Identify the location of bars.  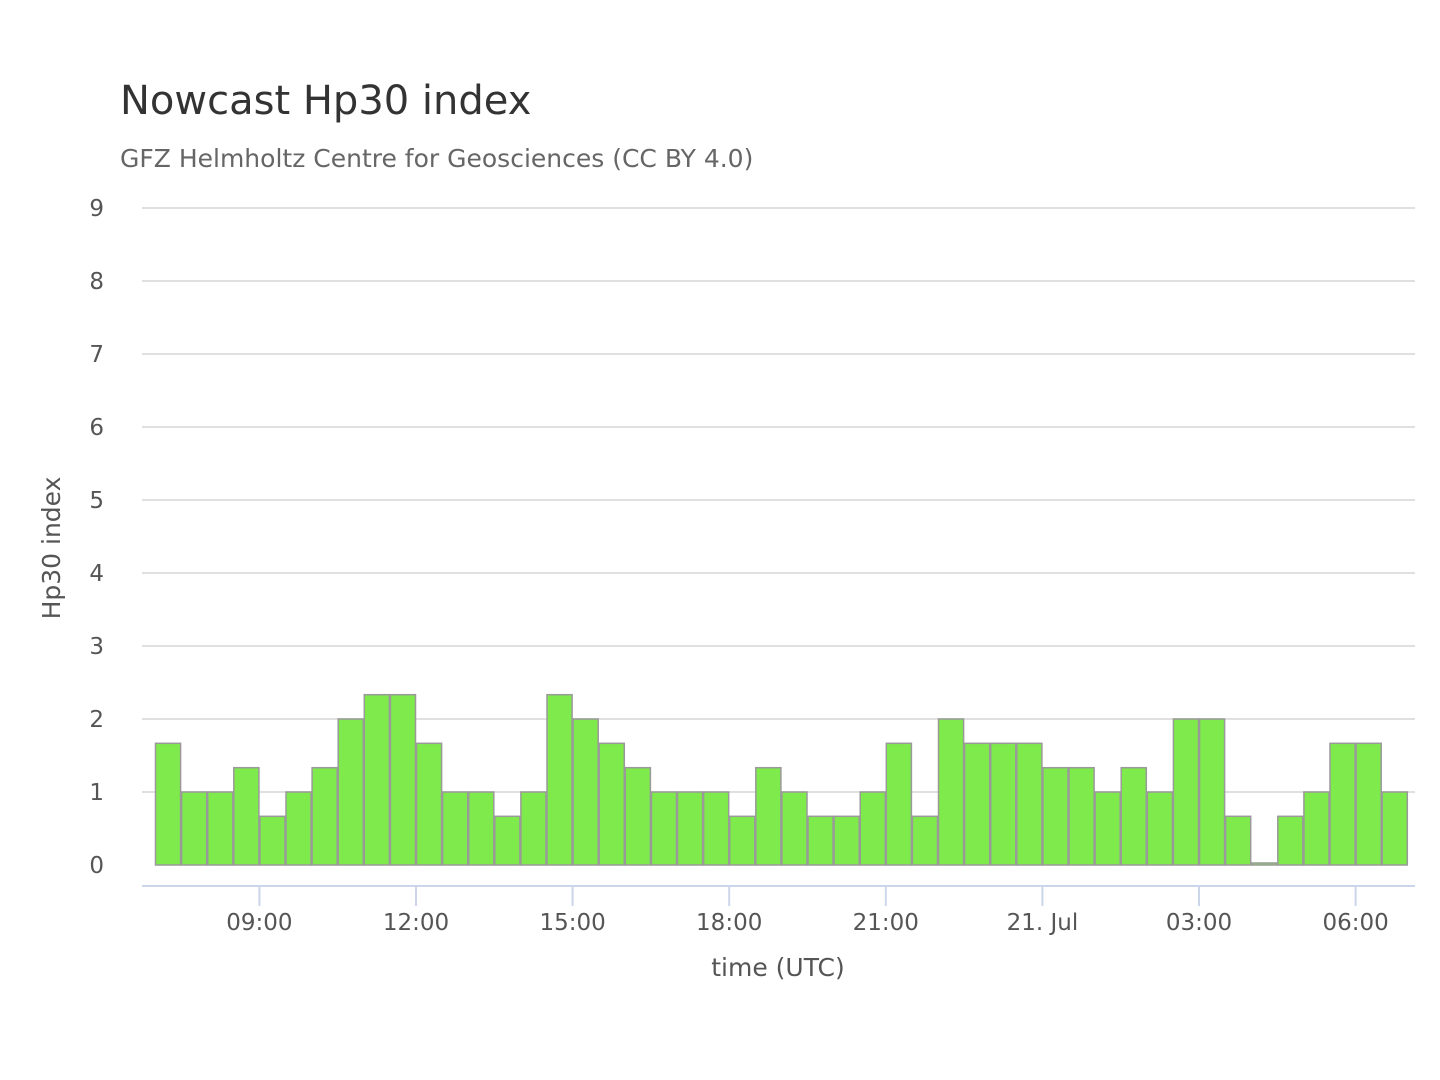
(781, 779).